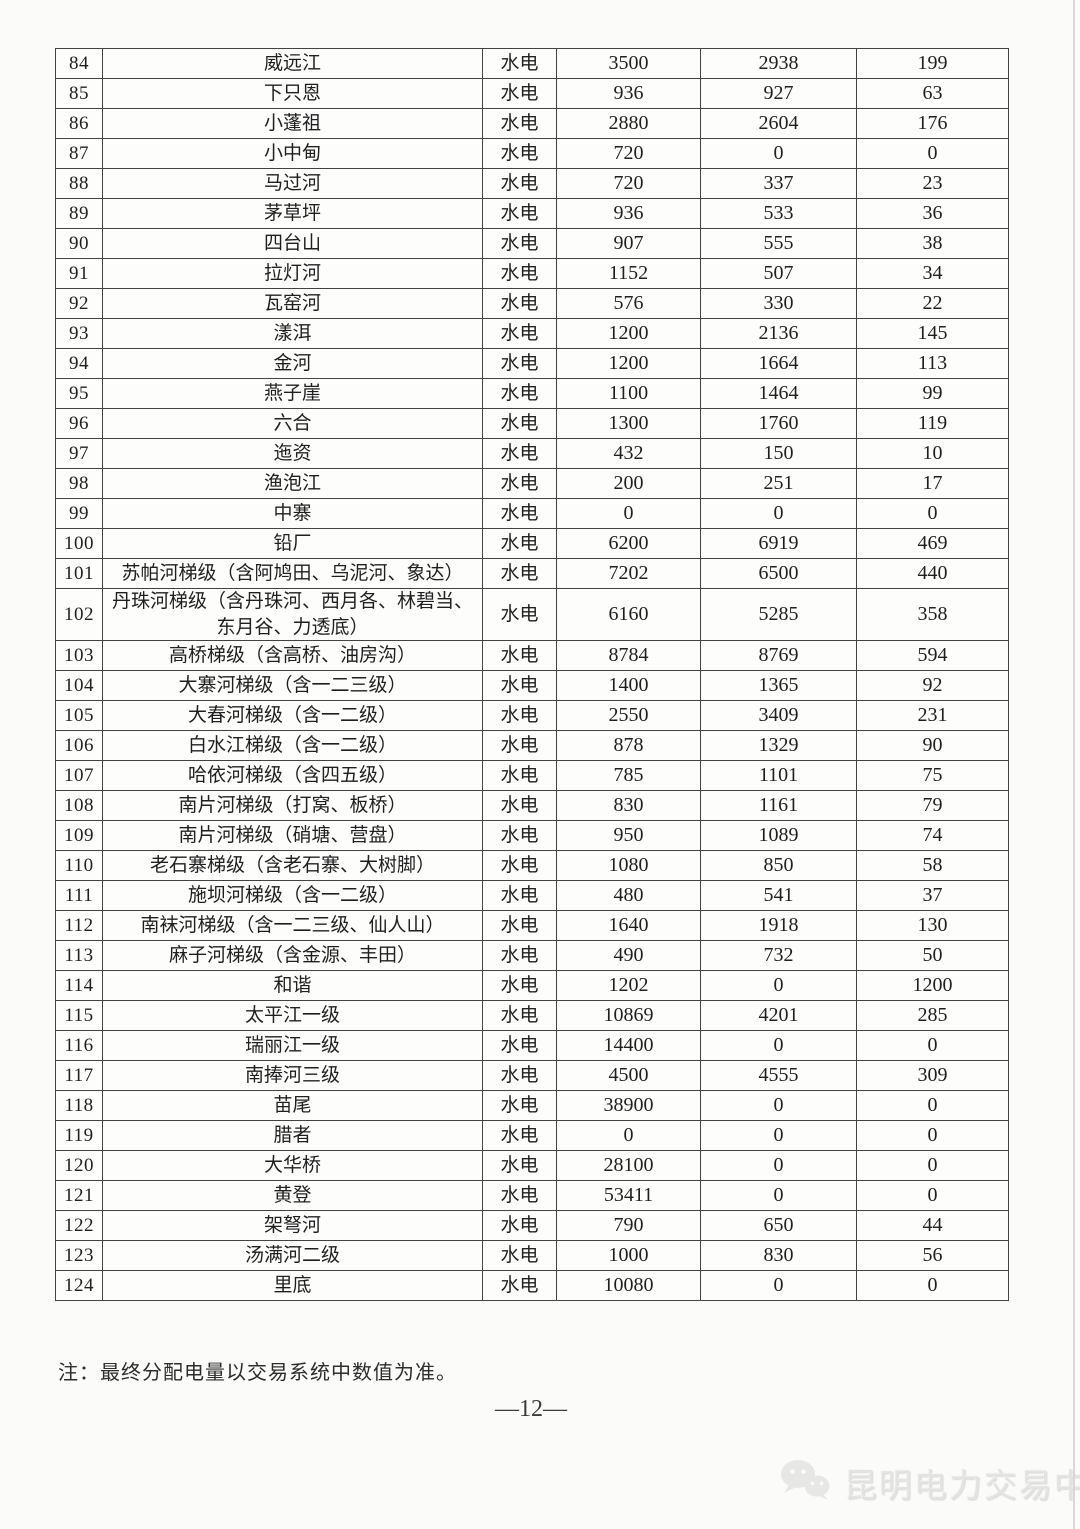  What do you see at coordinates (628, 543) in the screenshot?
I see `value-1: 6200` at bounding box center [628, 543].